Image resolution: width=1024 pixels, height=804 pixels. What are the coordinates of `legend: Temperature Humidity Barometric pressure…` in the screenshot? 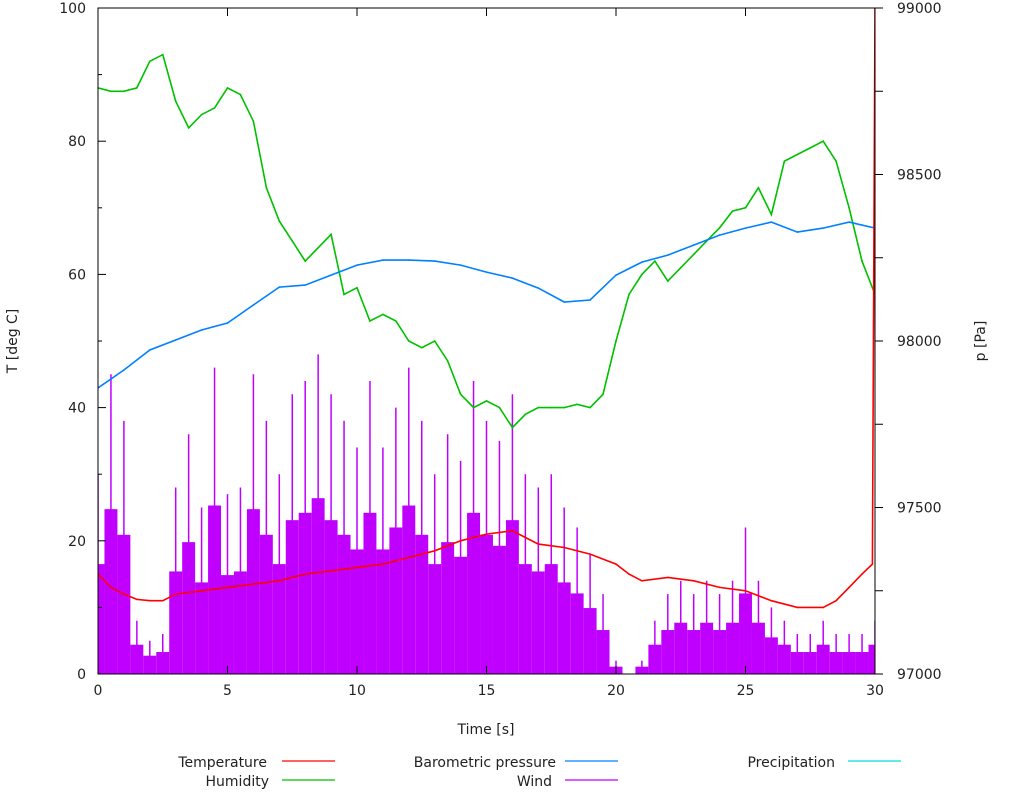 It's located at (539, 772).